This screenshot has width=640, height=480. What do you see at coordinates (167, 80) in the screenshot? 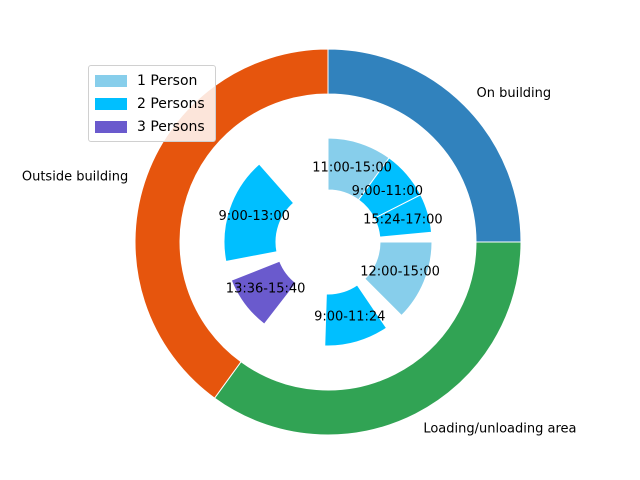
I see `legend-label: 1 Person` at bounding box center [167, 80].